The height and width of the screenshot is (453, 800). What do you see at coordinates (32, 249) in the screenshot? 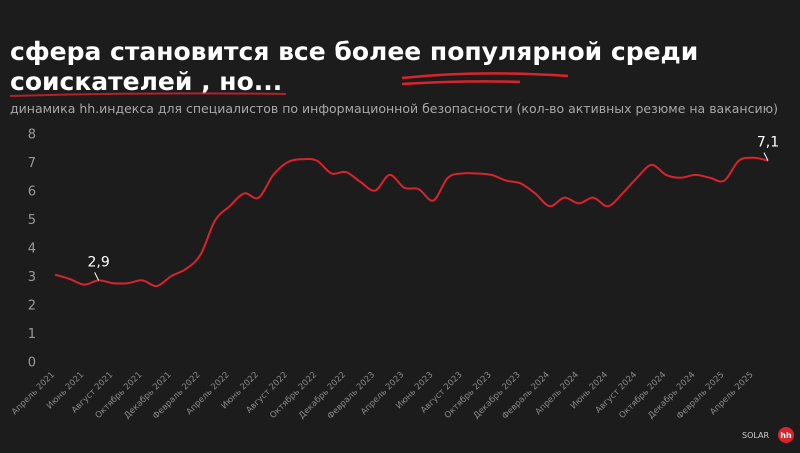
I see `y-tick-label: 4` at bounding box center [32, 249].